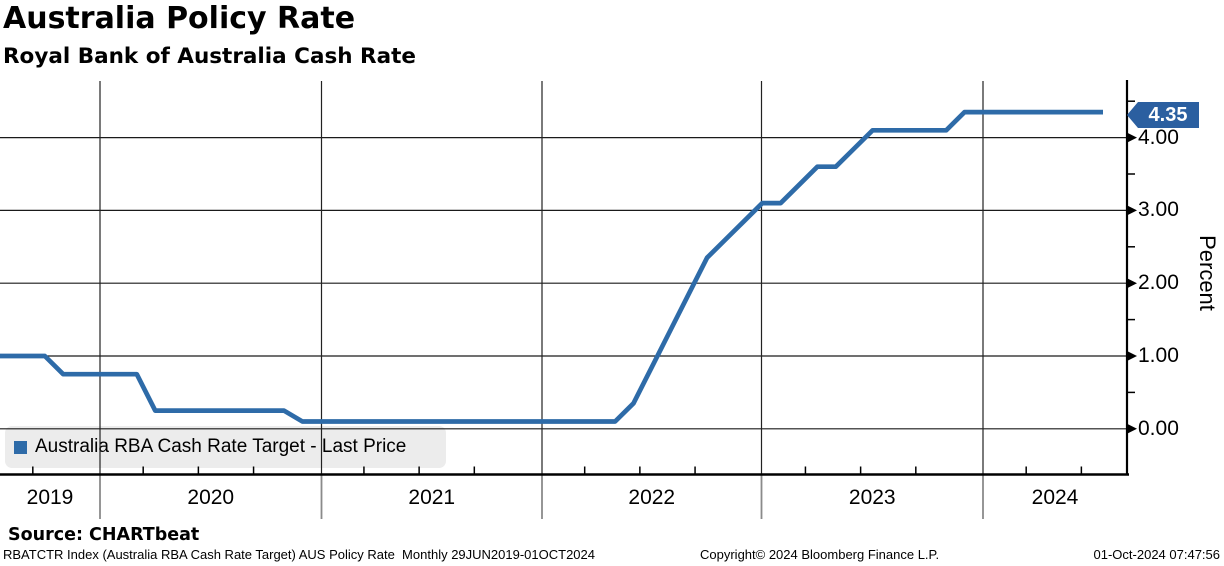 Image resolution: width=1224 pixels, height=566 pixels. I want to click on footer-timestamp: 01-Oct-2024 07:47:56, so click(1156, 554).